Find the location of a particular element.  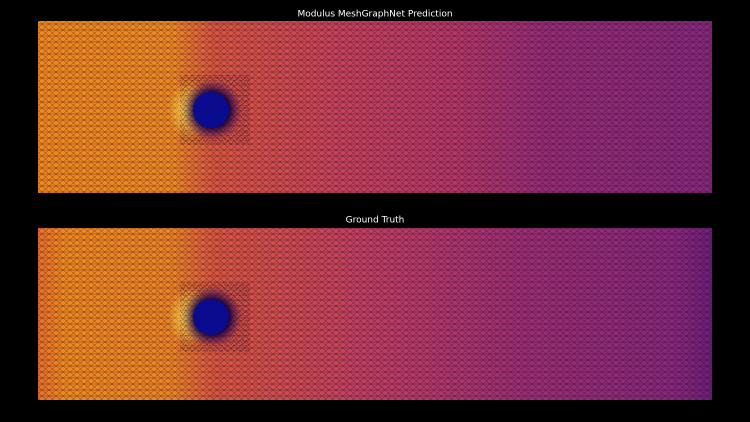

panel-title: Ground Truth is located at coordinates (375, 221).